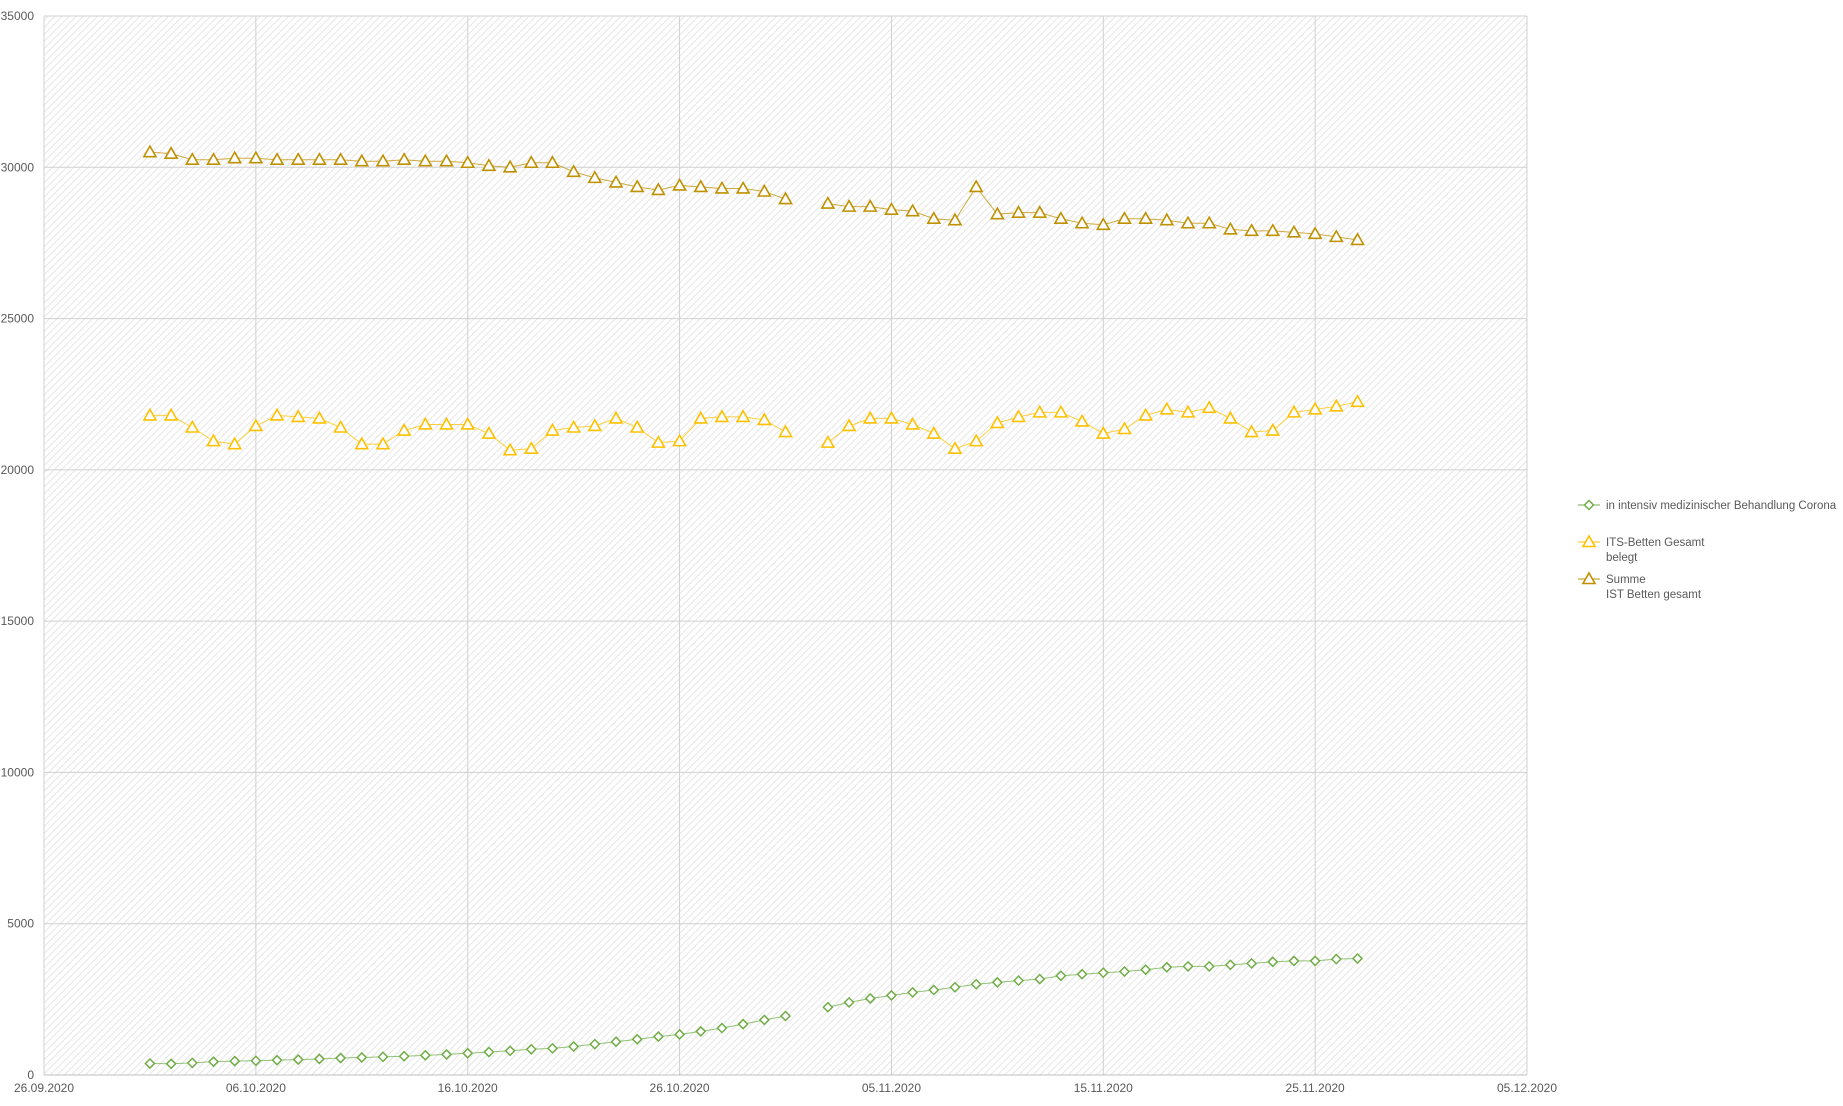 This screenshot has width=1843, height=1106. I want to click on x-tick-label: 25.11.2020, so click(1315, 1088).